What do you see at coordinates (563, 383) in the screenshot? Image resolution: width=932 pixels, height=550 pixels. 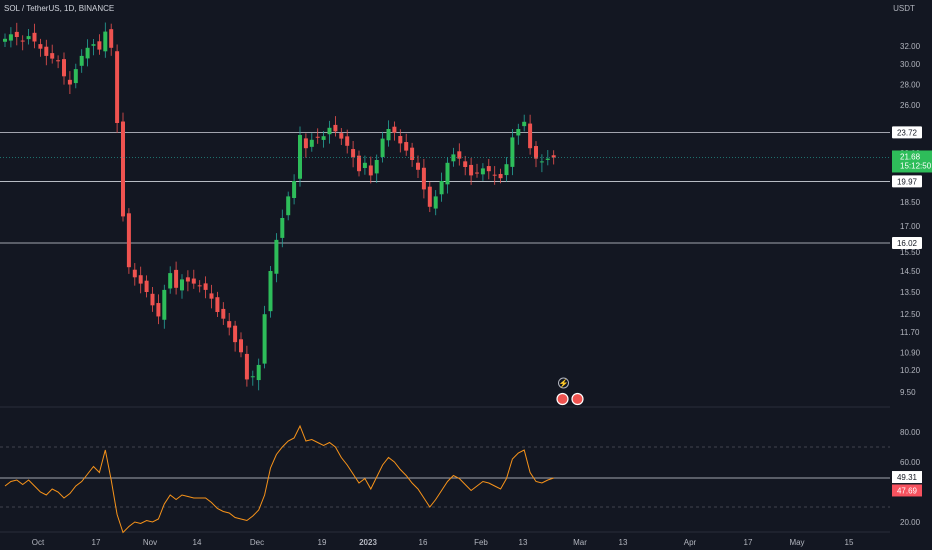 I see `lightning-event-icon` at bounding box center [563, 383].